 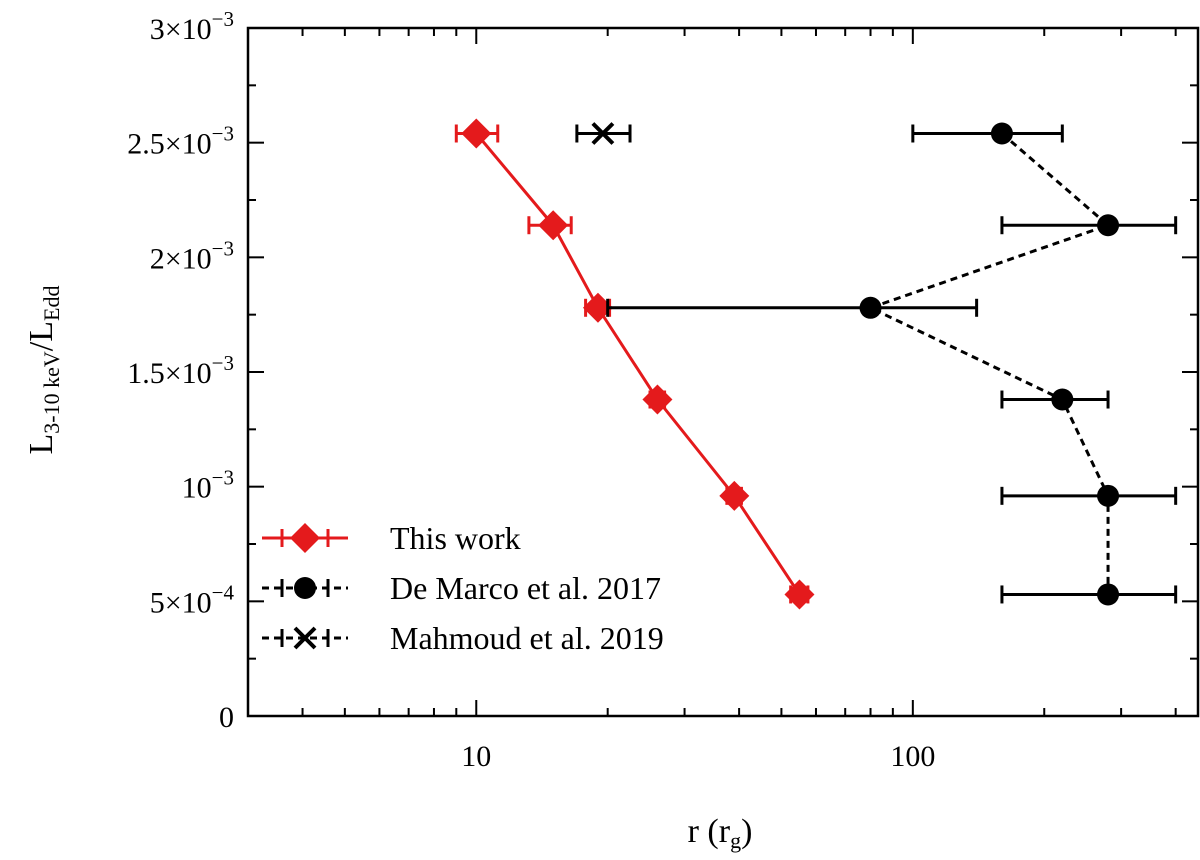 I want to click on x-tick-label: 10, so click(x=476, y=756).